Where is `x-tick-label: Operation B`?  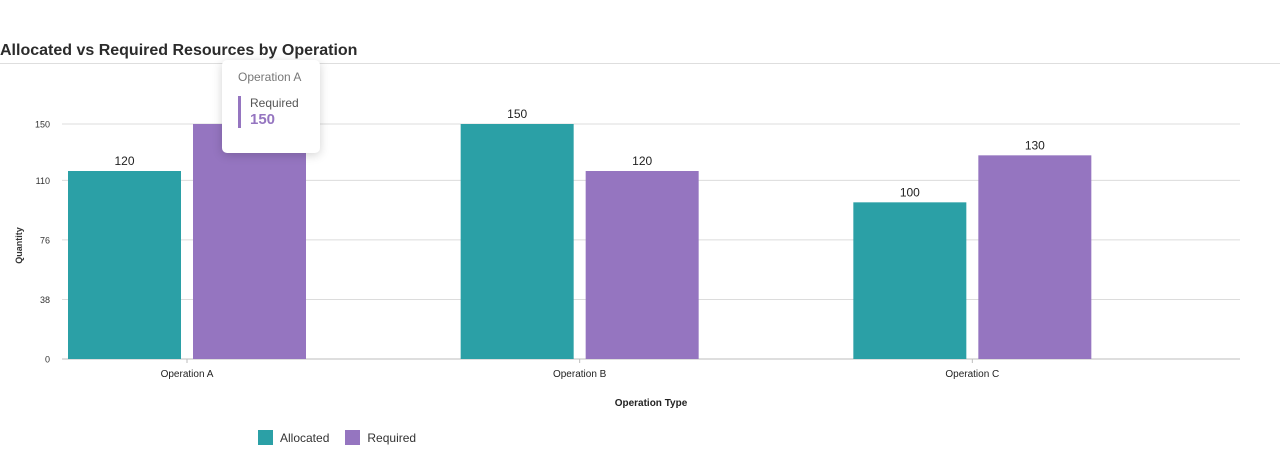 x-tick-label: Operation B is located at coordinates (580, 374).